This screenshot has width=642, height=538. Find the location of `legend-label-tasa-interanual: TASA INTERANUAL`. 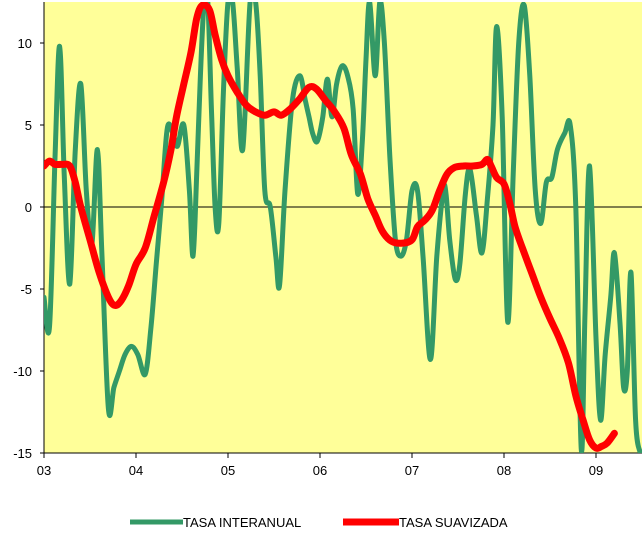

legend-label-tasa-interanual: TASA INTERANUAL is located at coordinates (242, 522).